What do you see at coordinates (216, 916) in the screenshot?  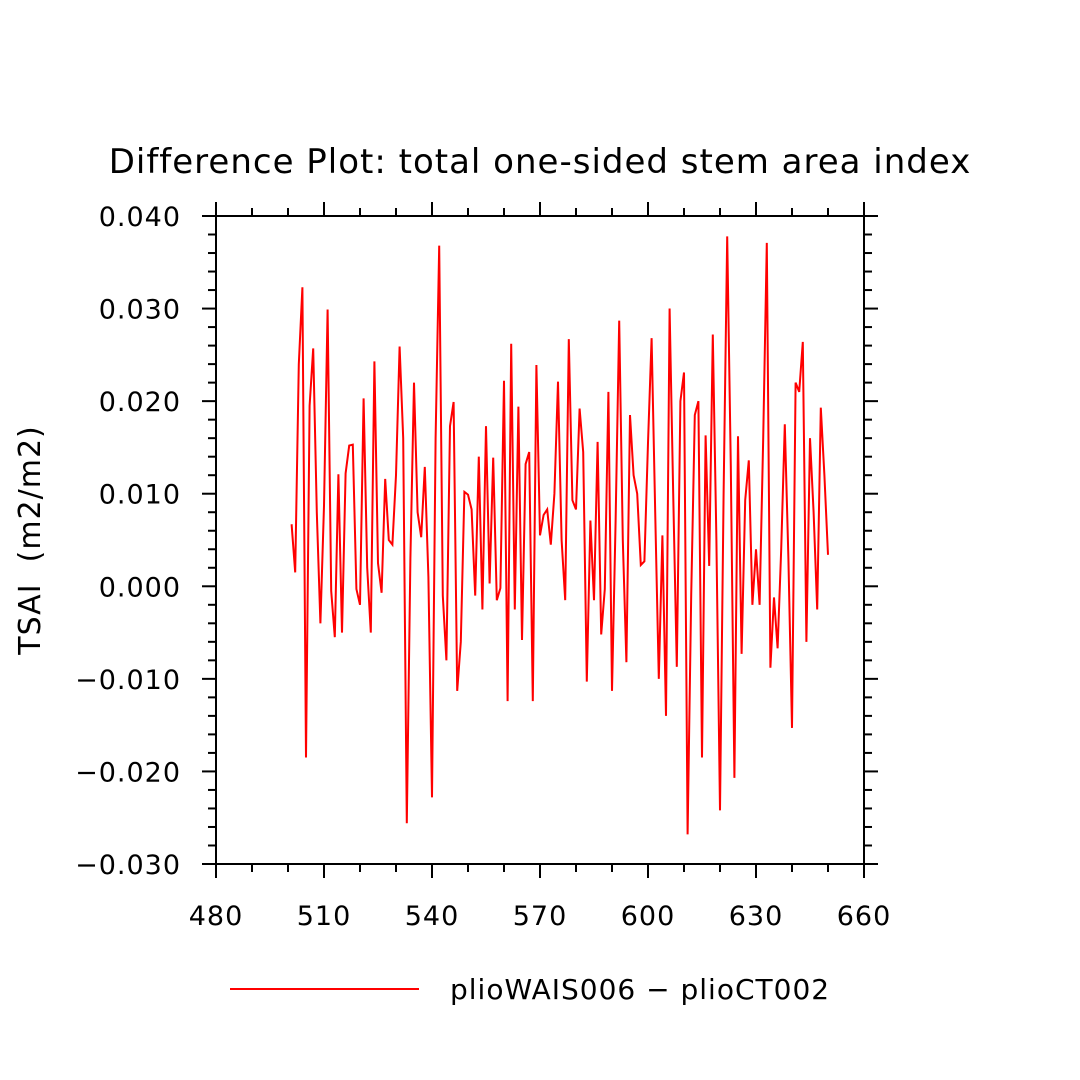 I see `x-tick-label: 480` at bounding box center [216, 916].